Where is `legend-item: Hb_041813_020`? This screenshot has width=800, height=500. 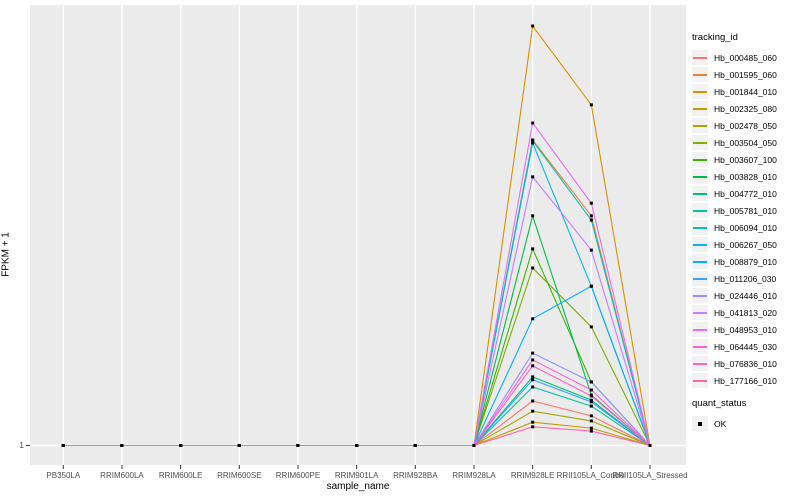
legend-item: Hb_041813_020 is located at coordinates (745, 312).